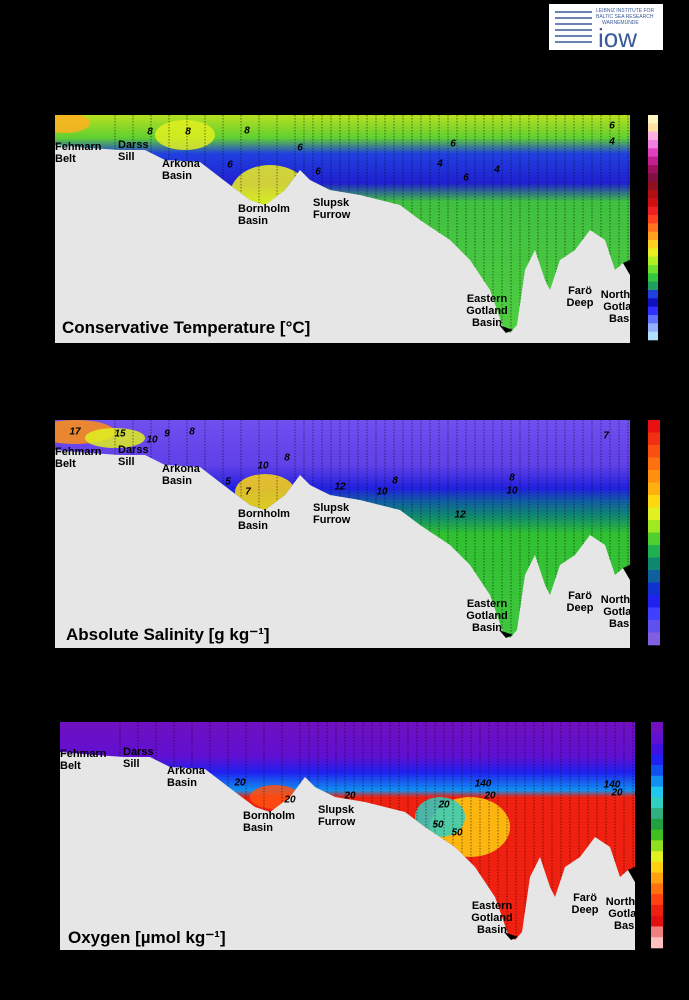 The height and width of the screenshot is (1000, 689). Describe the element at coordinates (168, 634) in the screenshot. I see `panel-title: Absolute Salinity [g kg⁻¹]` at that location.